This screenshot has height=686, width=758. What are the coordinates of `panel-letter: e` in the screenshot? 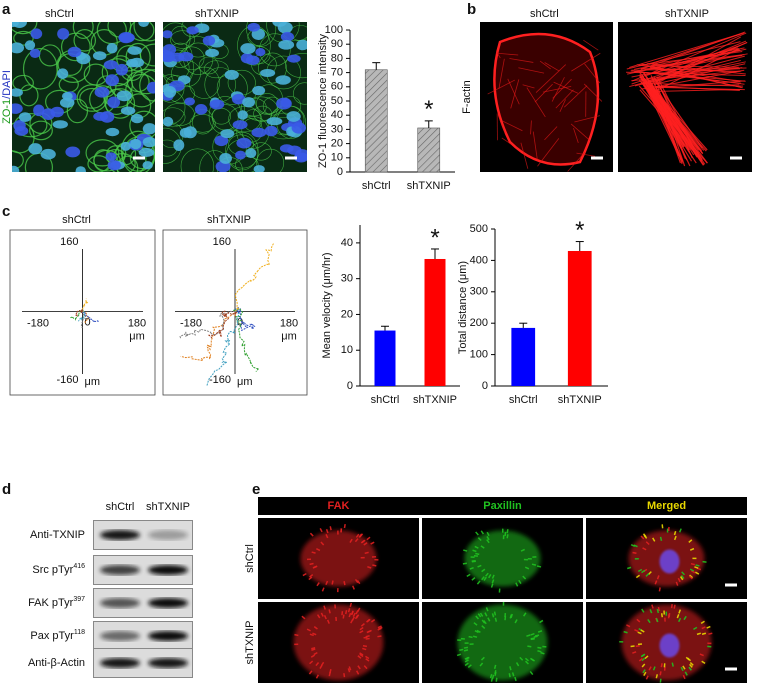 It's located at (256, 489).